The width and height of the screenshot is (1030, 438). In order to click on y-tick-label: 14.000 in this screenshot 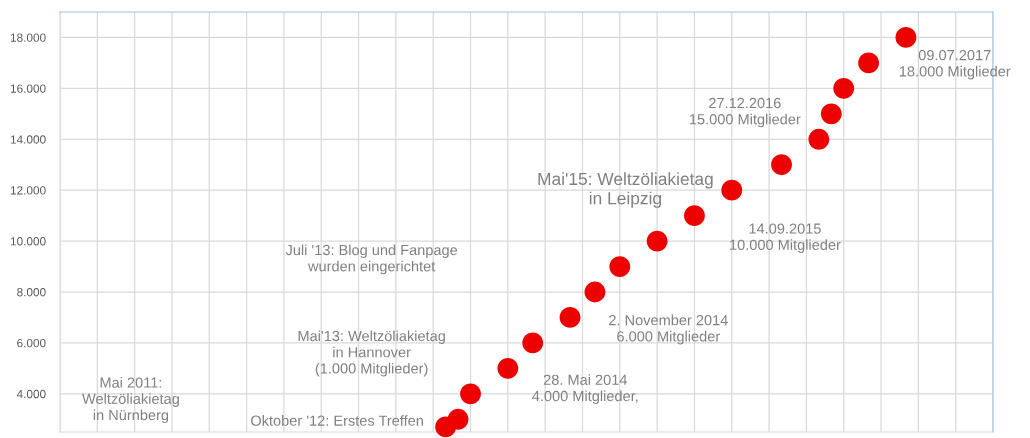, I will do `click(28, 139)`.